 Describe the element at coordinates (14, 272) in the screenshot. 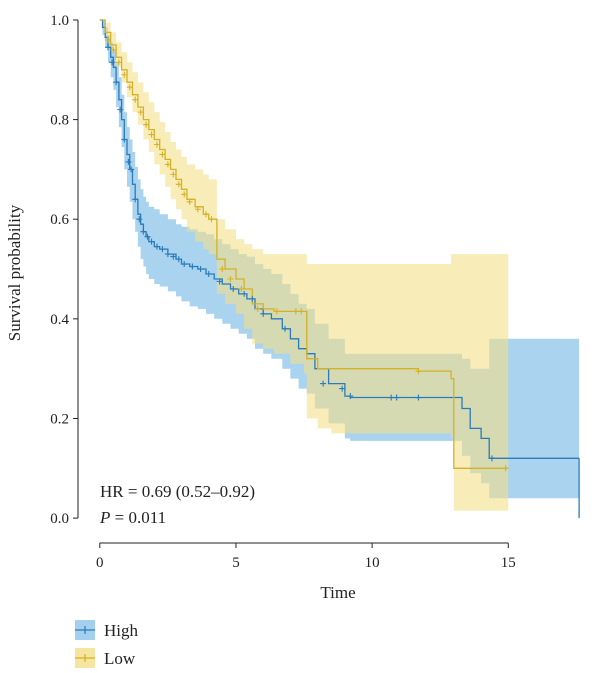

I see `y-axis-title: Survival probability` at that location.